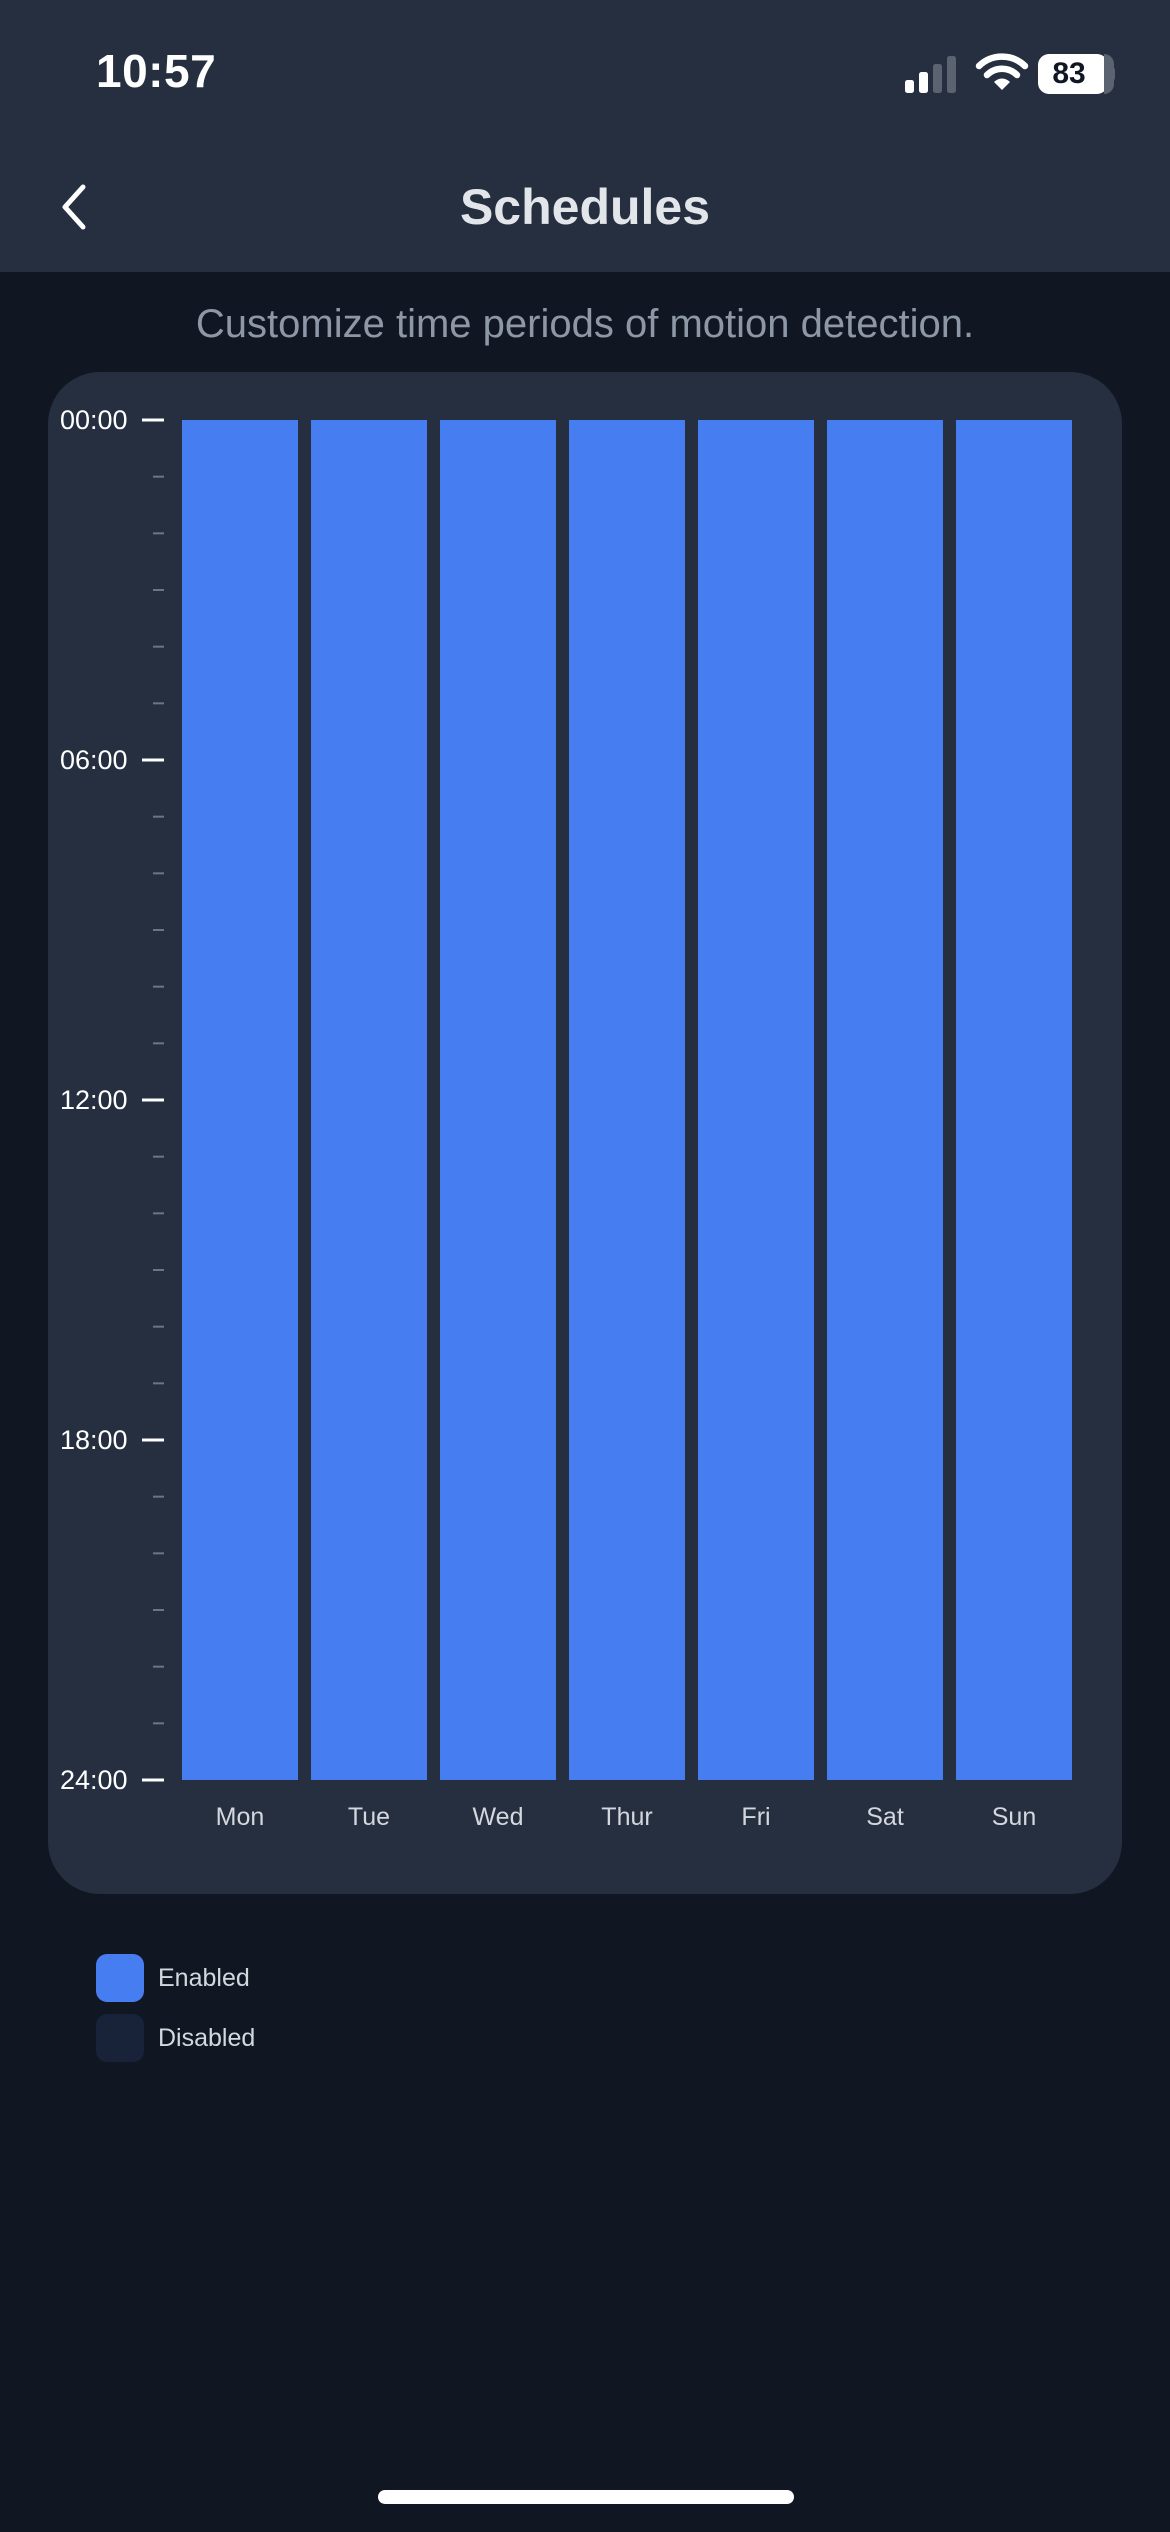 The image size is (1170, 2532). I want to click on y-tick-label: 24:00, so click(94, 1780).